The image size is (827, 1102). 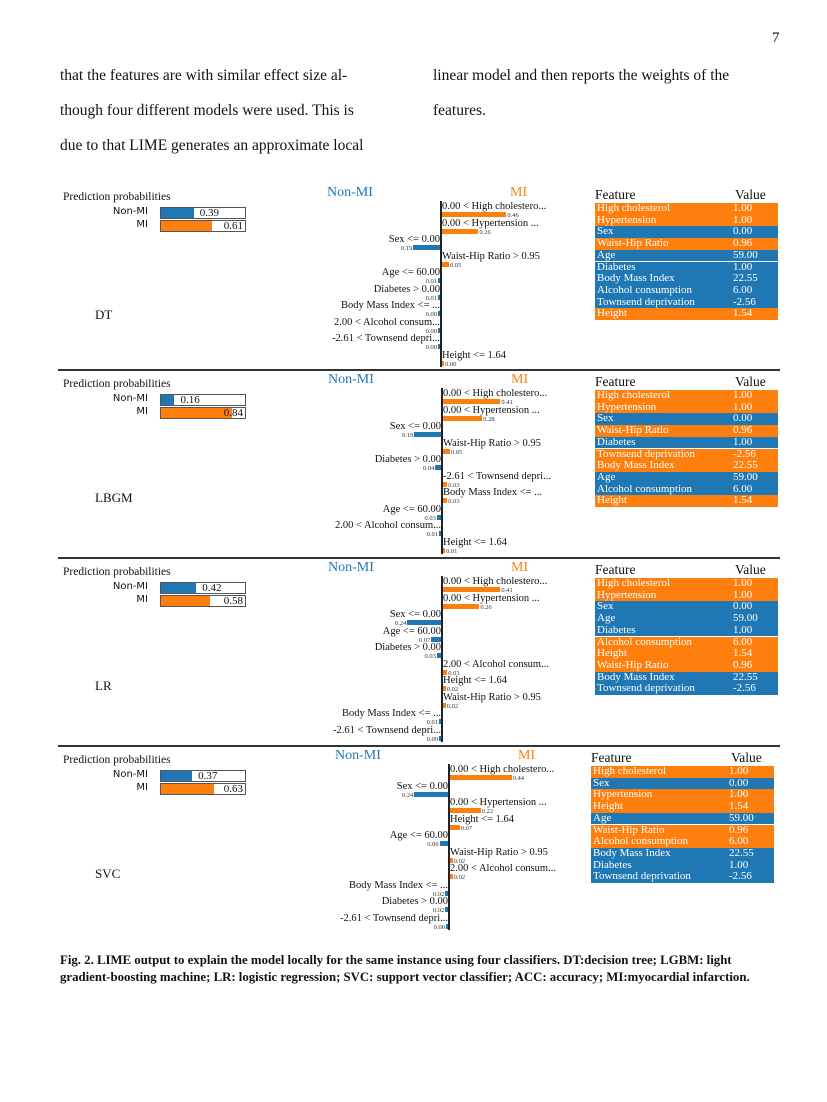 I want to click on feature-name: Body Mass Index, so click(x=636, y=278).